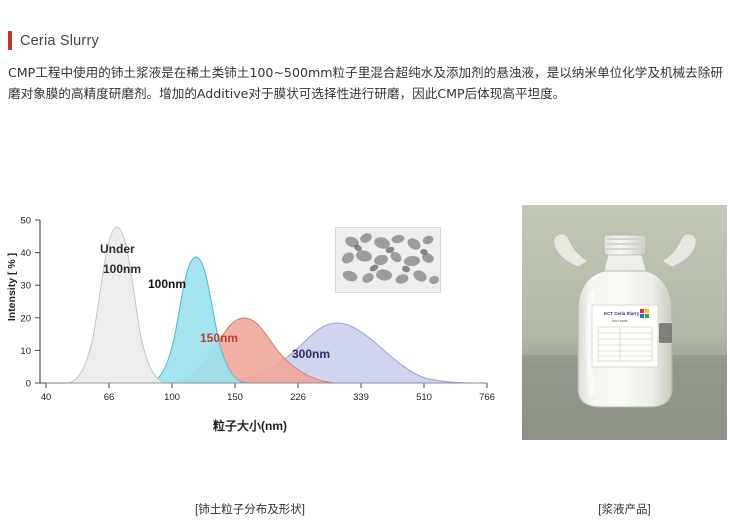 This screenshot has width=746, height=523. I want to click on svg-text: 50, so click(25, 221).